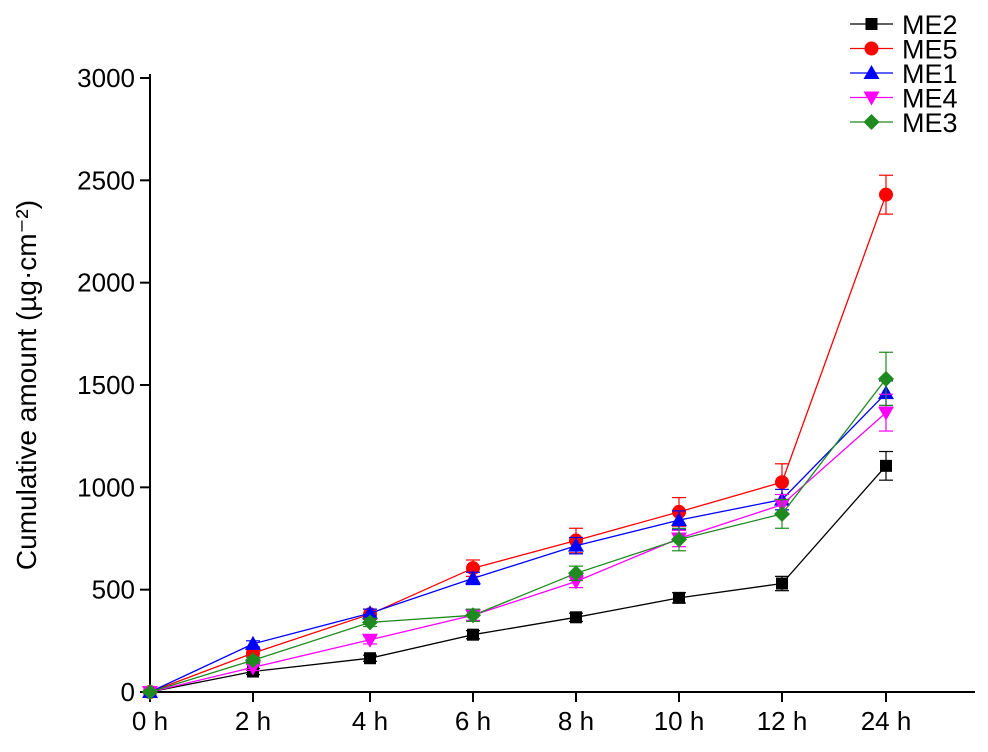  Describe the element at coordinates (26, 385) in the screenshot. I see `y-axis-title: Cumulative amount (µg·cm⁻²)` at that location.